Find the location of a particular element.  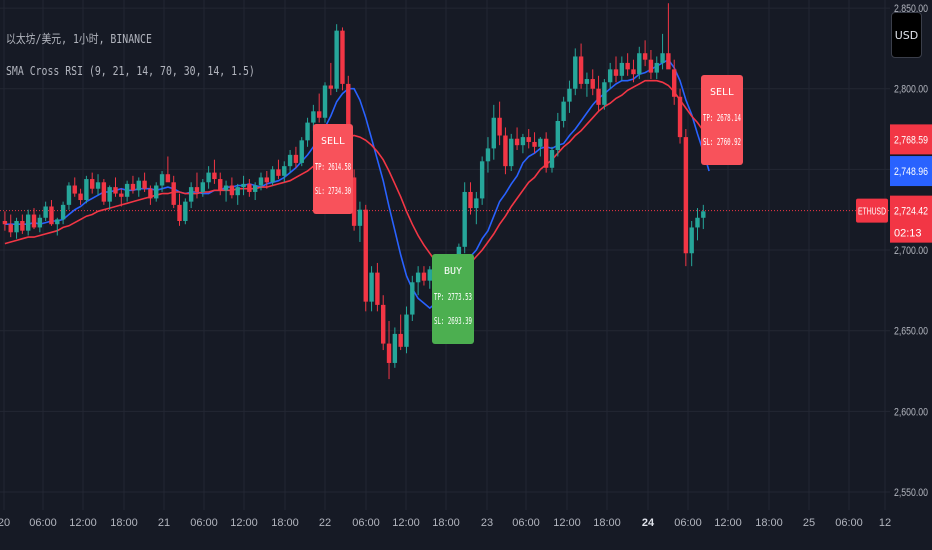

slow-ma-price-tag-text: 2,768.59 is located at coordinates (911, 140).